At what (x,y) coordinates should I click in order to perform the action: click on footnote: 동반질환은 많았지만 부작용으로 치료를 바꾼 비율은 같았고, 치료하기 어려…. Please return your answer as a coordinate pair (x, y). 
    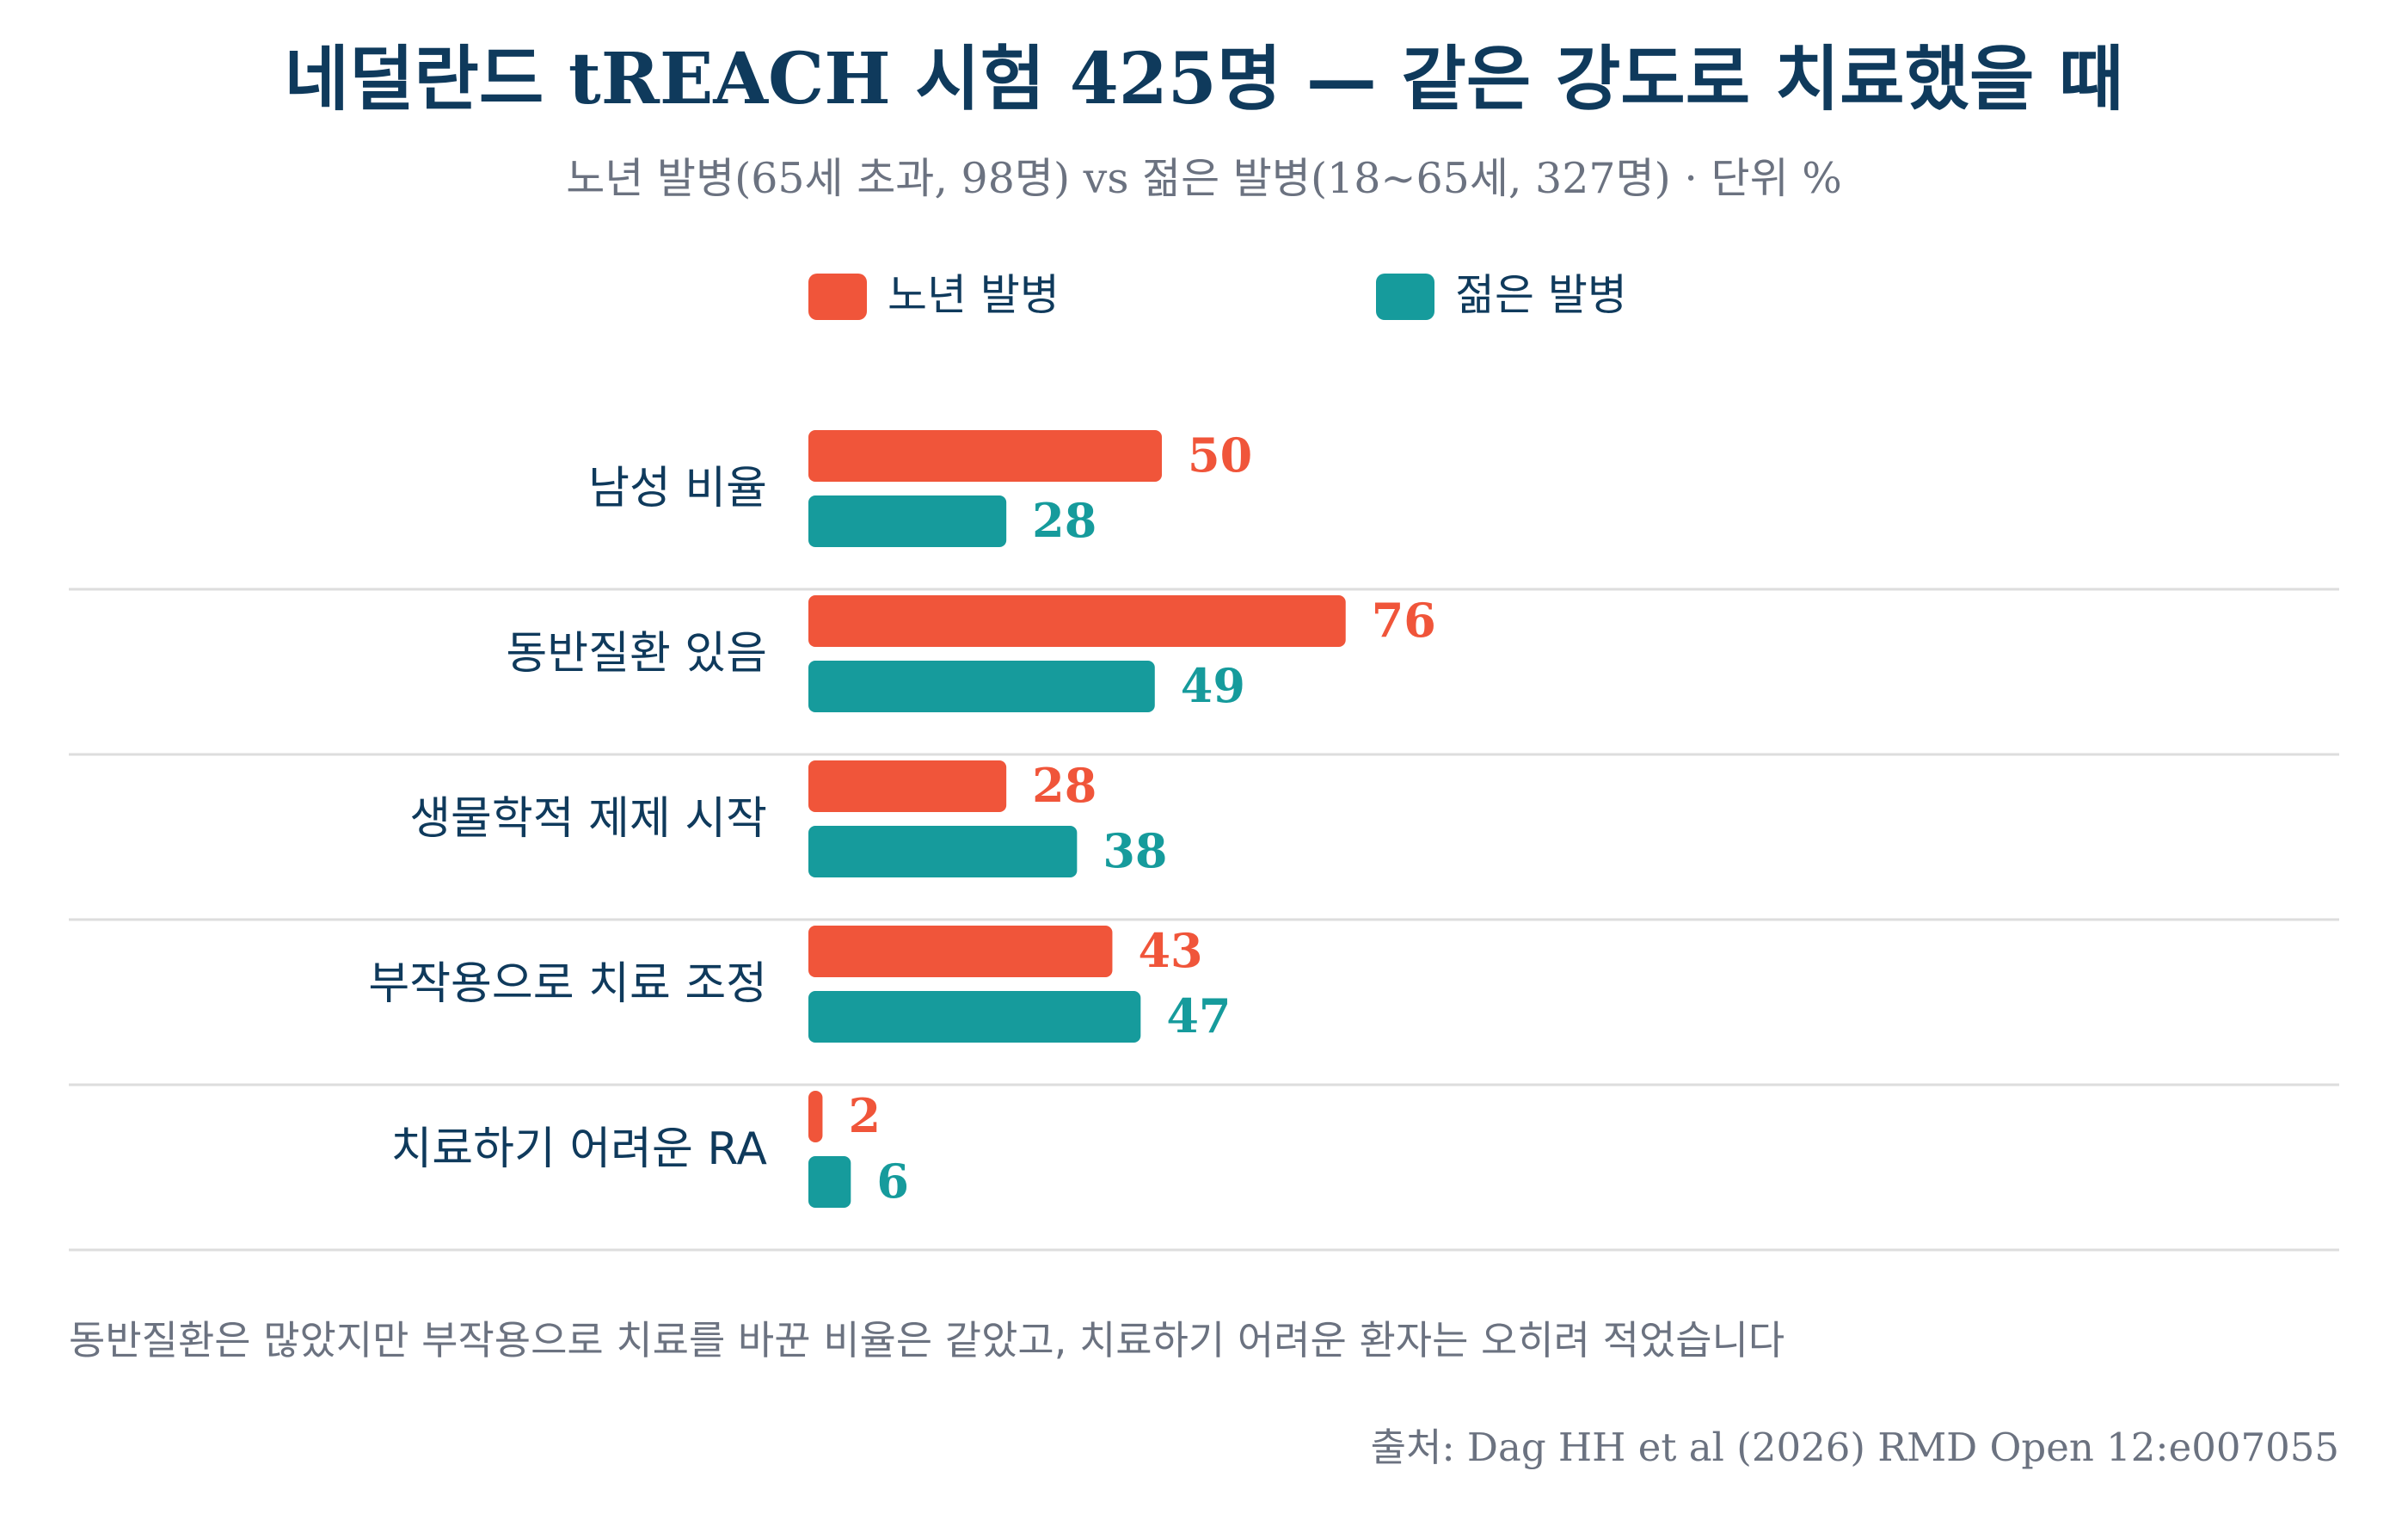
    Looking at the image, I should click on (927, 1340).